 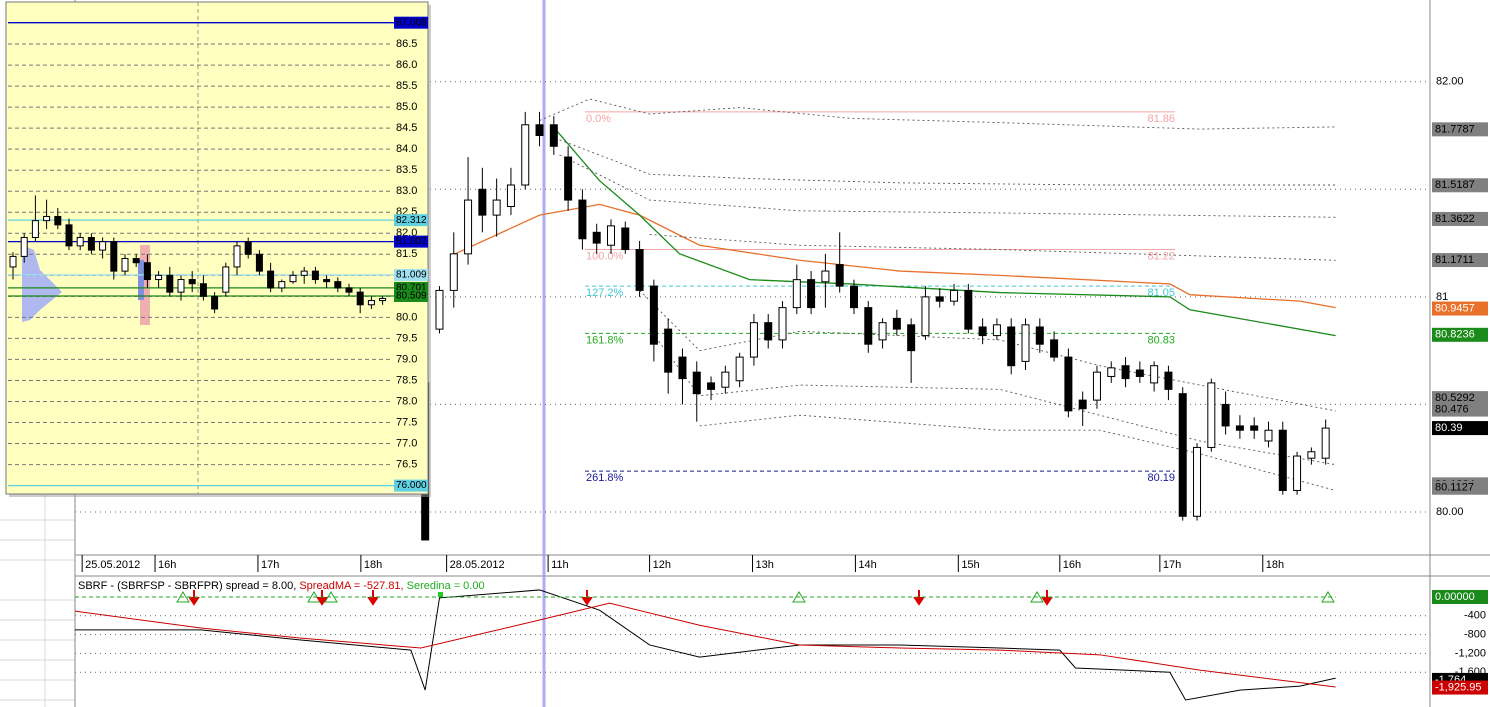 I want to click on fib-label: 161.8%, so click(x=605, y=340).